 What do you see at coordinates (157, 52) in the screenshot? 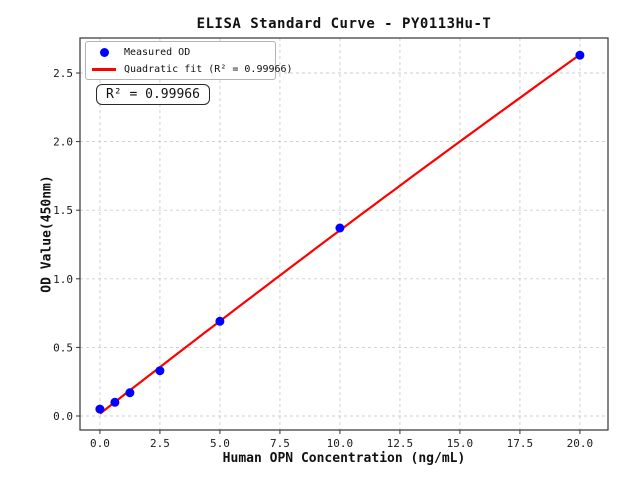
I see `legend-label-measured-od: Measured OD` at bounding box center [157, 52].